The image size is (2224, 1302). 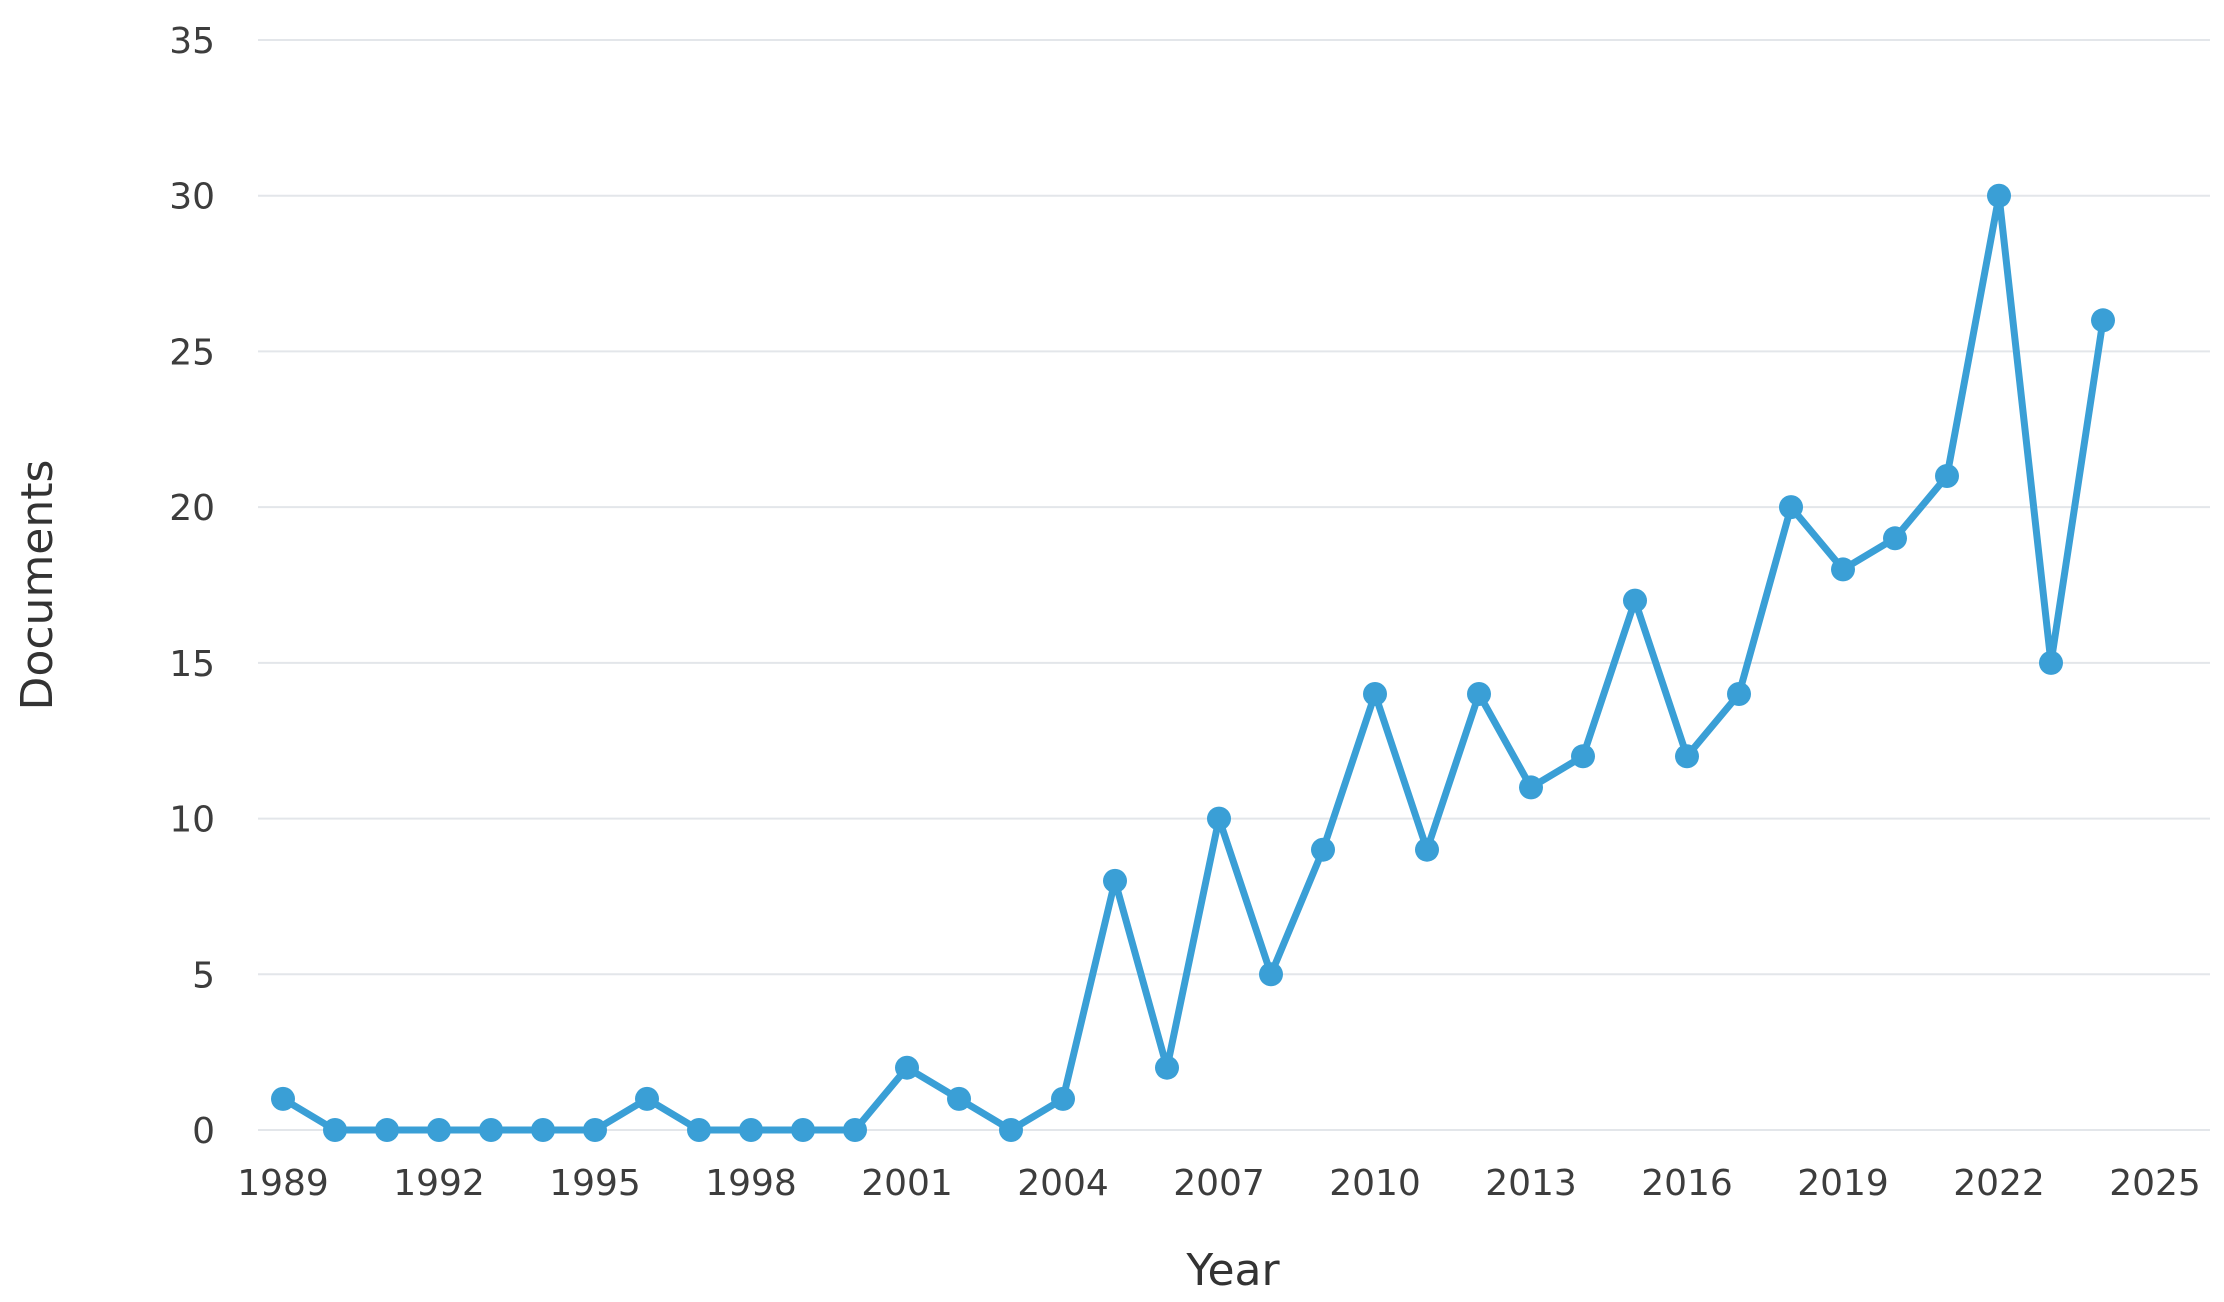 I want to click on x-tick-label: 1998, so click(x=751, y=1183).